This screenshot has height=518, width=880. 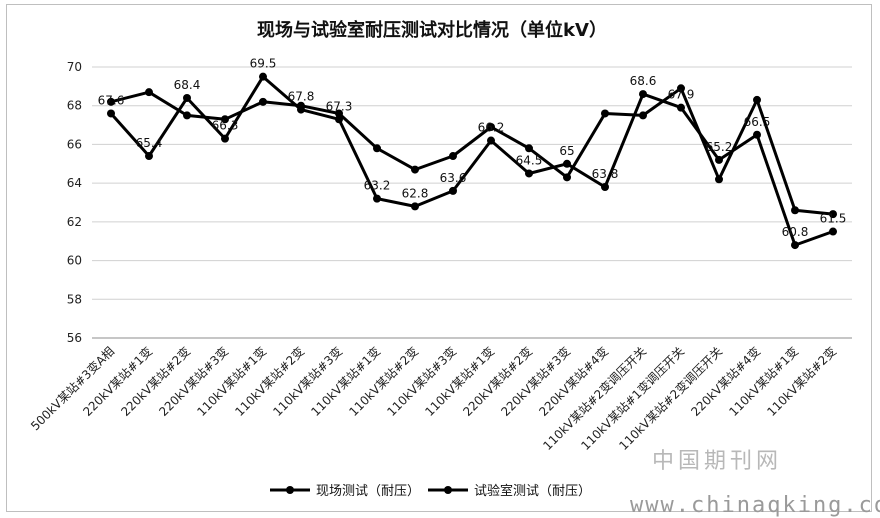 I want to click on y-tick-label: 64, so click(x=74, y=183).